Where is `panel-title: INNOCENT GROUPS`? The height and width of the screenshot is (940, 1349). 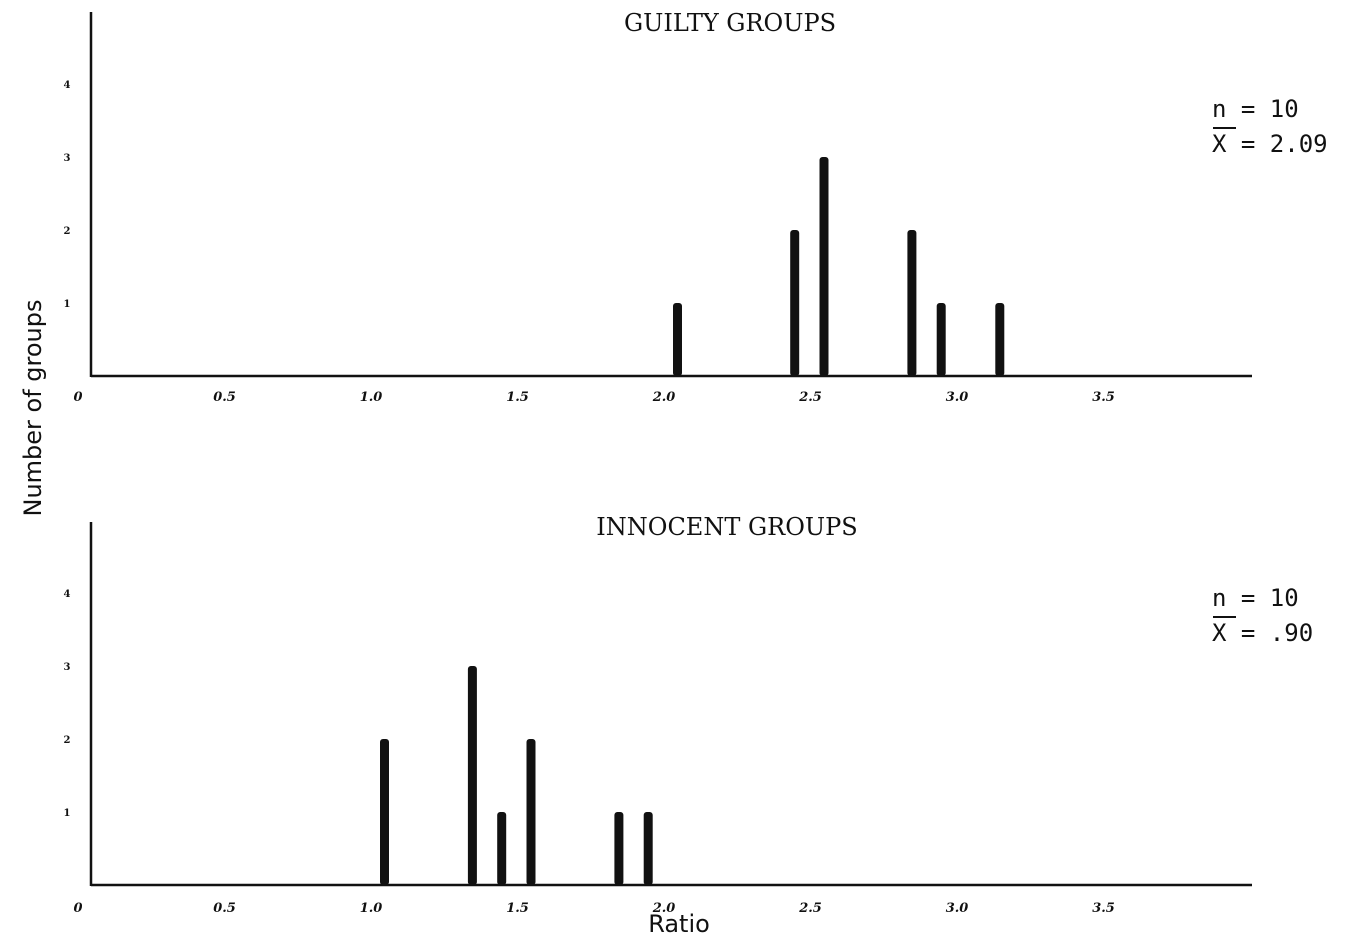 panel-title: INNOCENT GROUPS is located at coordinates (726, 527).